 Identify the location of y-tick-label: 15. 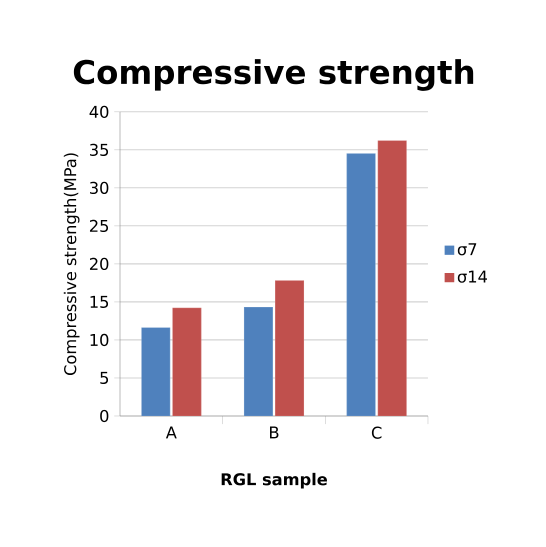
(99, 302).